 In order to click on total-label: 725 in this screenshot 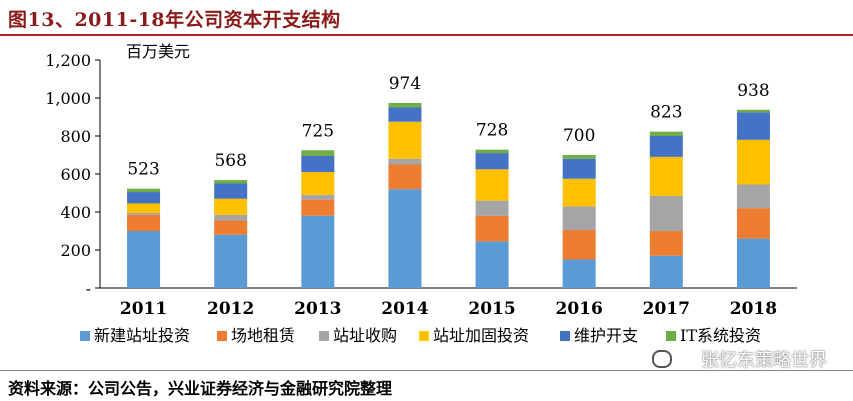, I will do `click(318, 131)`.